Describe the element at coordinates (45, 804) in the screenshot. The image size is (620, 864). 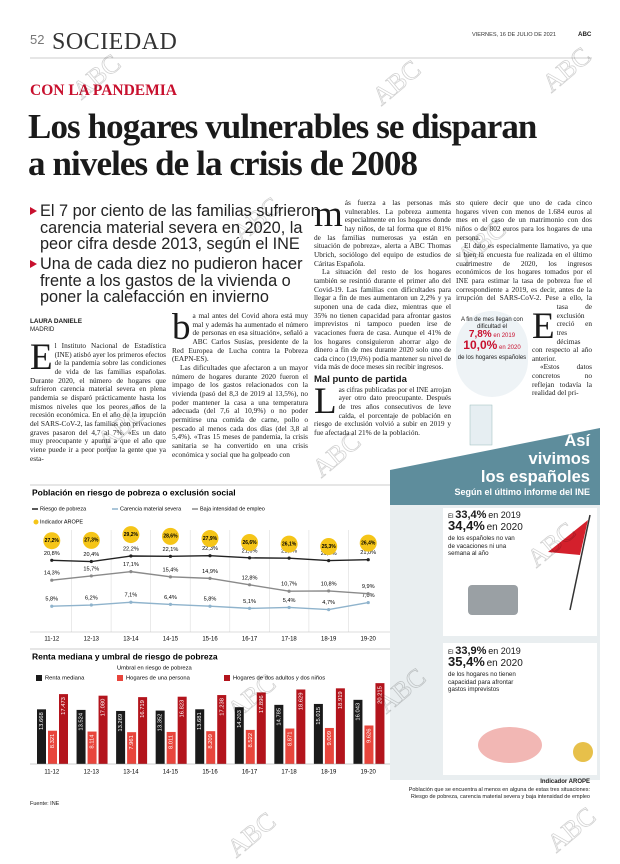
I see `source: Fuente: INE` at that location.